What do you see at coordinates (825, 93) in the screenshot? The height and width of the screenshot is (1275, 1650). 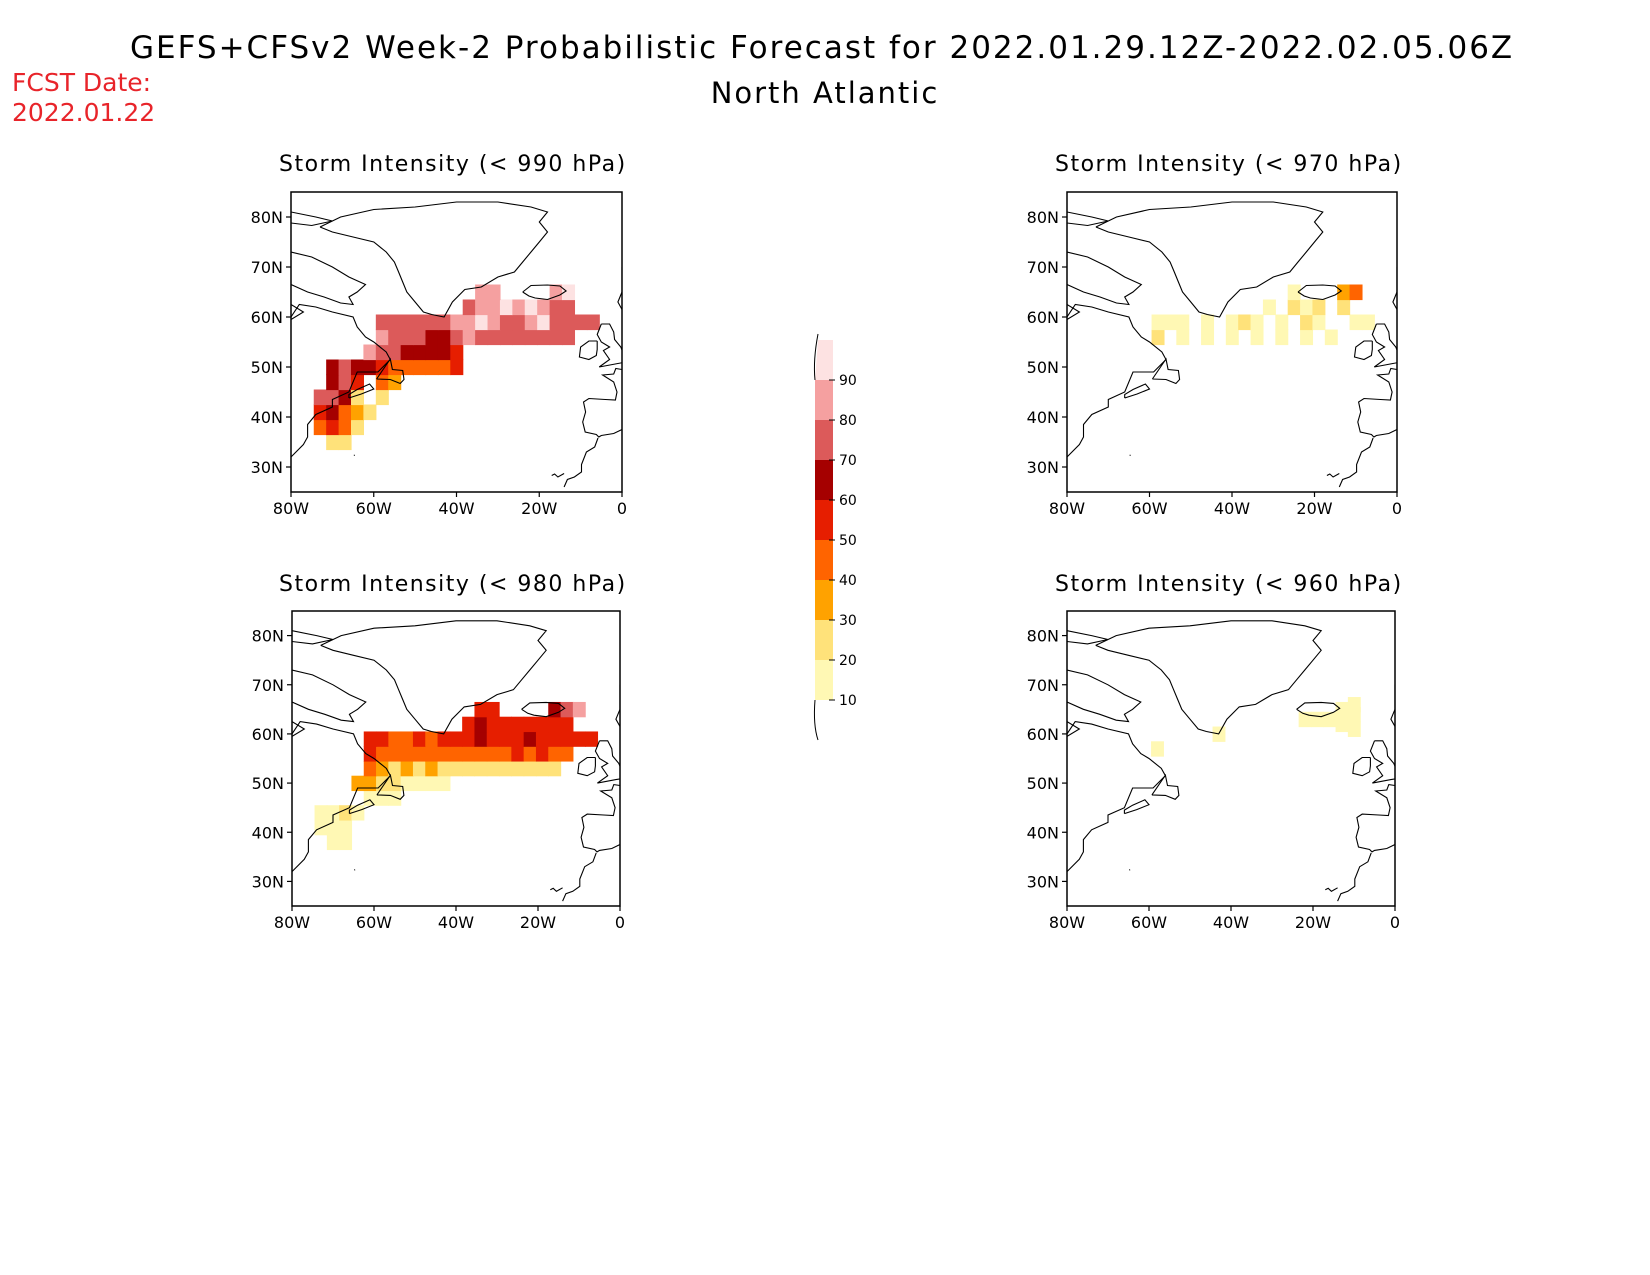 I see `page-subtitle: North Atlantic` at bounding box center [825, 93].